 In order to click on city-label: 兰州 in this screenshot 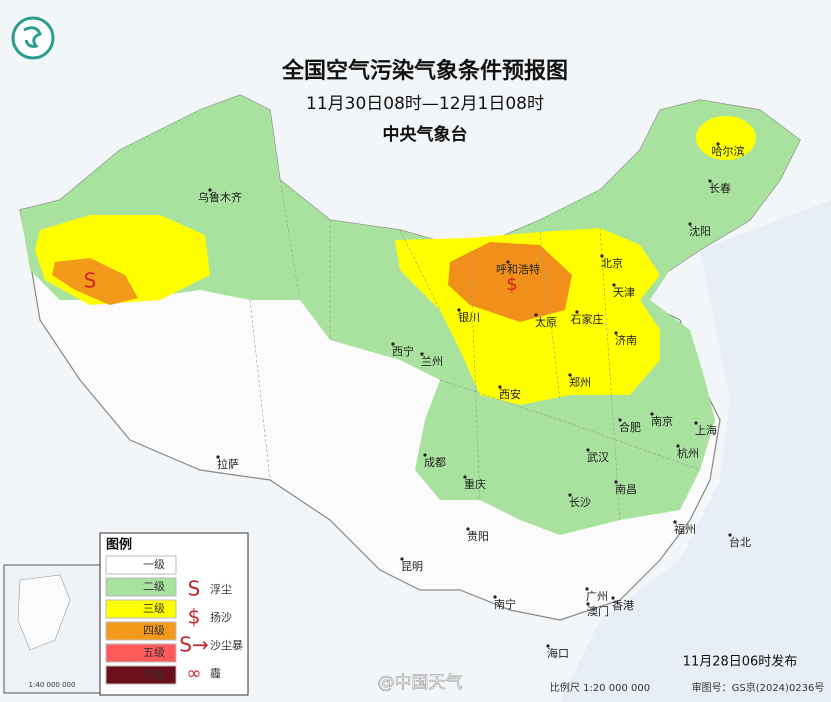, I will do `click(432, 361)`.